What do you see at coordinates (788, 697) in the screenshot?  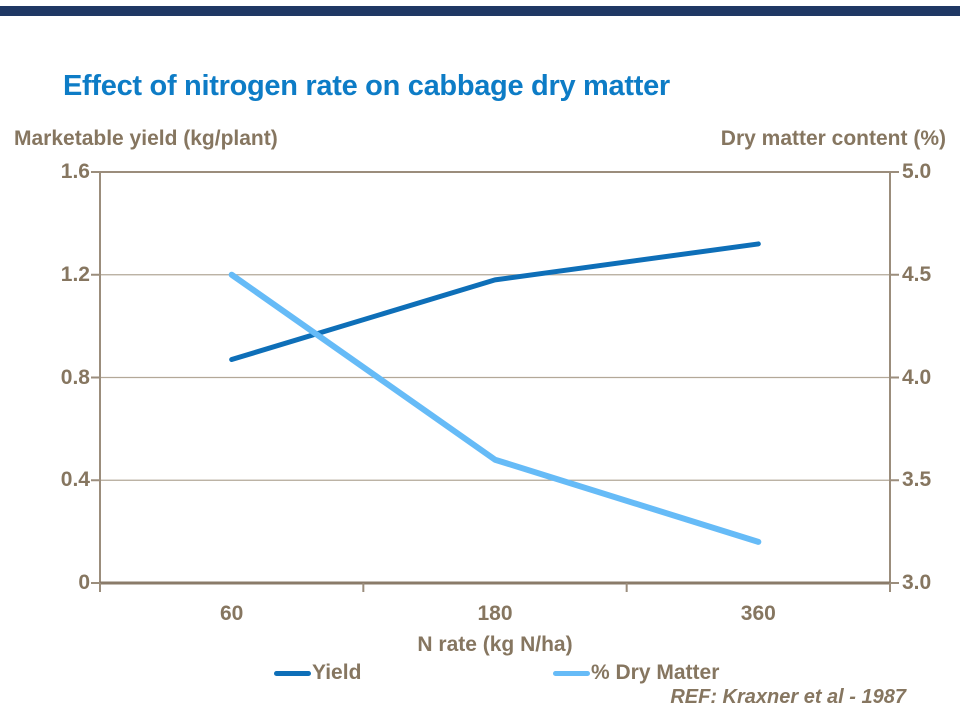 I see `reference-citation: REF: Kraxner et al - 1987` at bounding box center [788, 697].